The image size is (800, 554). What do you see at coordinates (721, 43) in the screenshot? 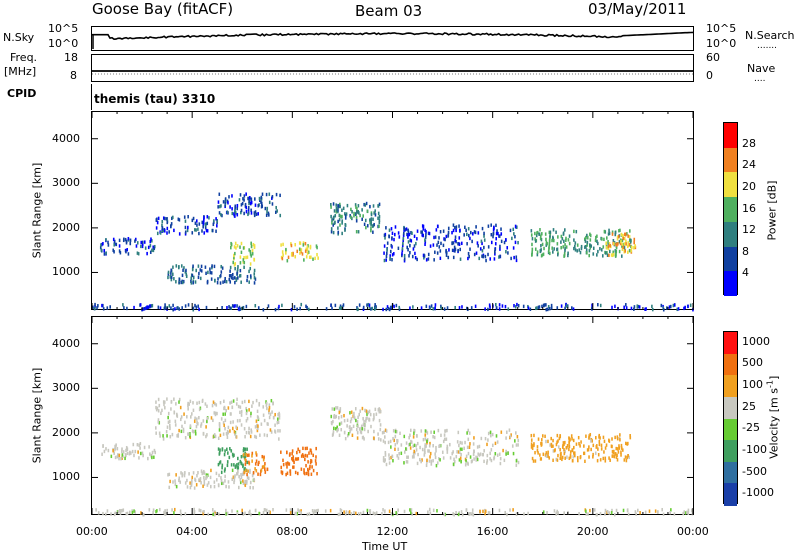
I see `nsearch-tick-low: 10^0` at bounding box center [721, 43].